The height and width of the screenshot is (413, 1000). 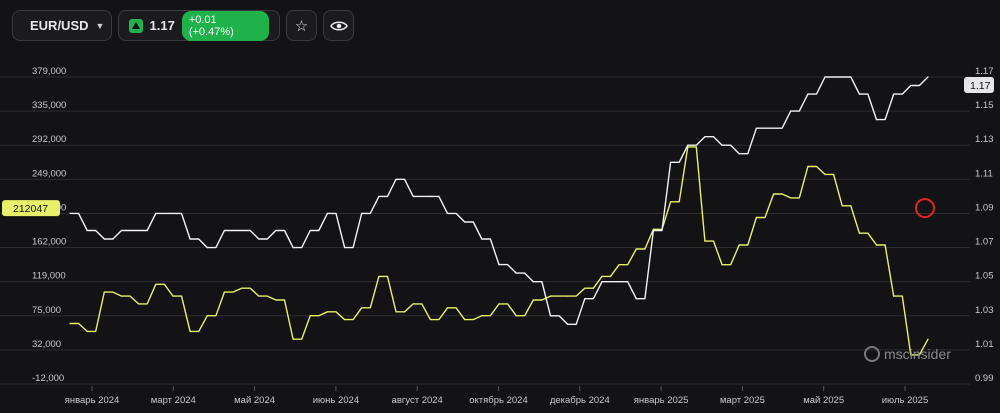 What do you see at coordinates (580, 400) in the screenshot?
I see `x-tick-label: декабрь 2024` at bounding box center [580, 400].